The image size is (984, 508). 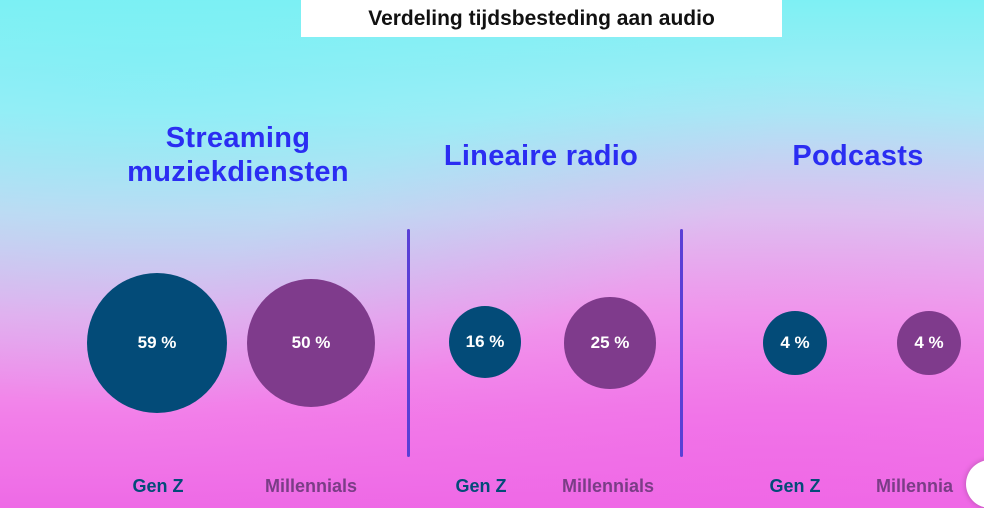 I want to click on chart-title: Verdeling tijdsbesteding aan audio, so click(x=541, y=18).